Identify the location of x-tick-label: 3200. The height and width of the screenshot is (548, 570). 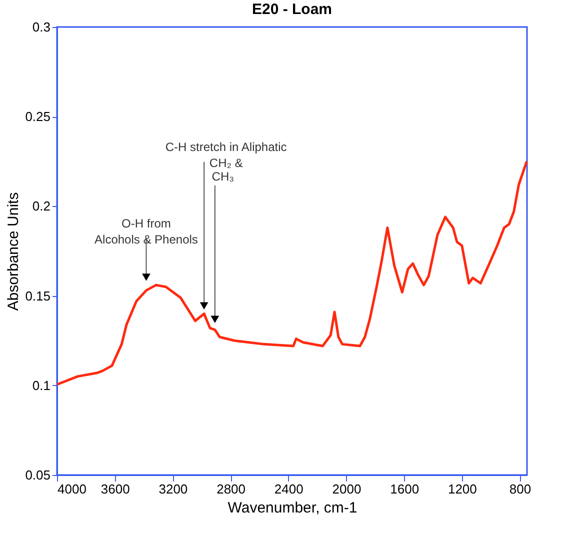
(173, 489).